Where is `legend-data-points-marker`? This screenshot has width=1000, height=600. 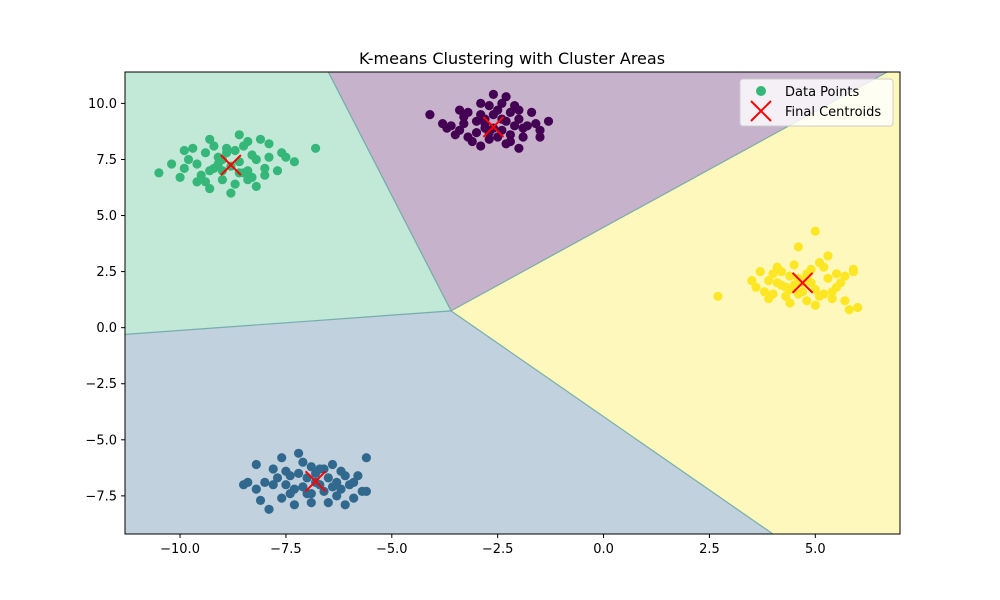
legend-data-points-marker is located at coordinates (761, 91).